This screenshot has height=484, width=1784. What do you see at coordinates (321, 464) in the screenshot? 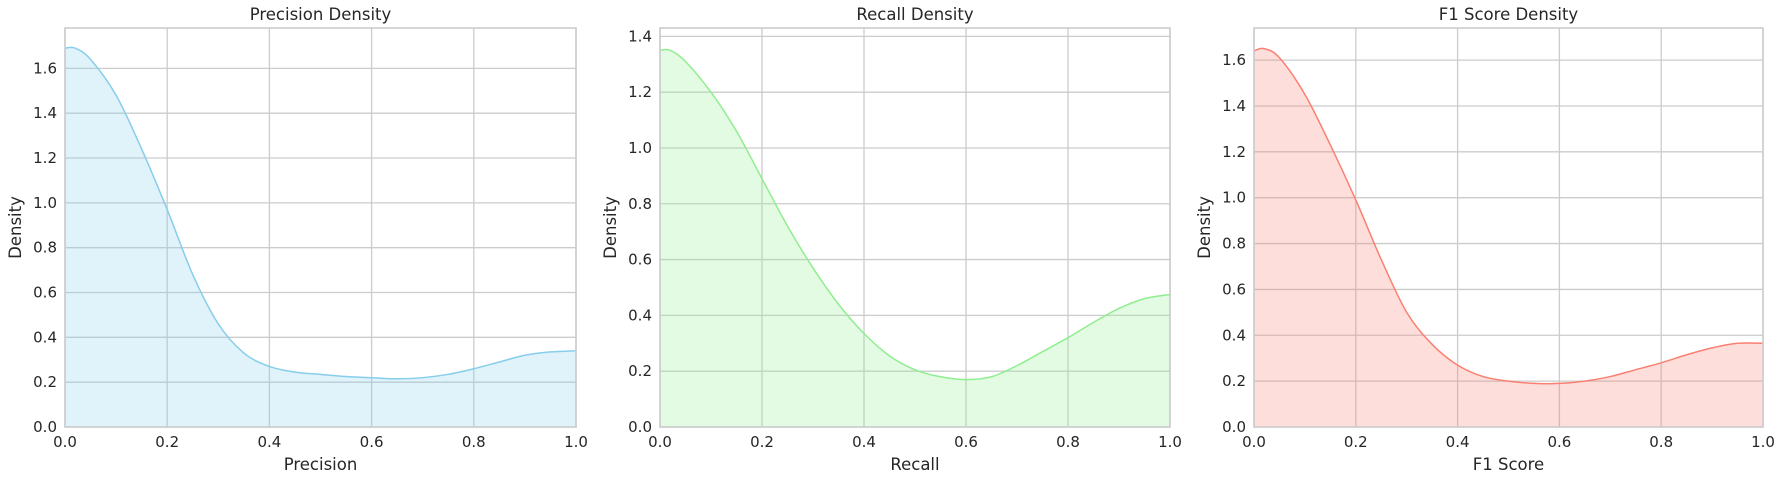
I see `x-axis-label: Precision` at bounding box center [321, 464].